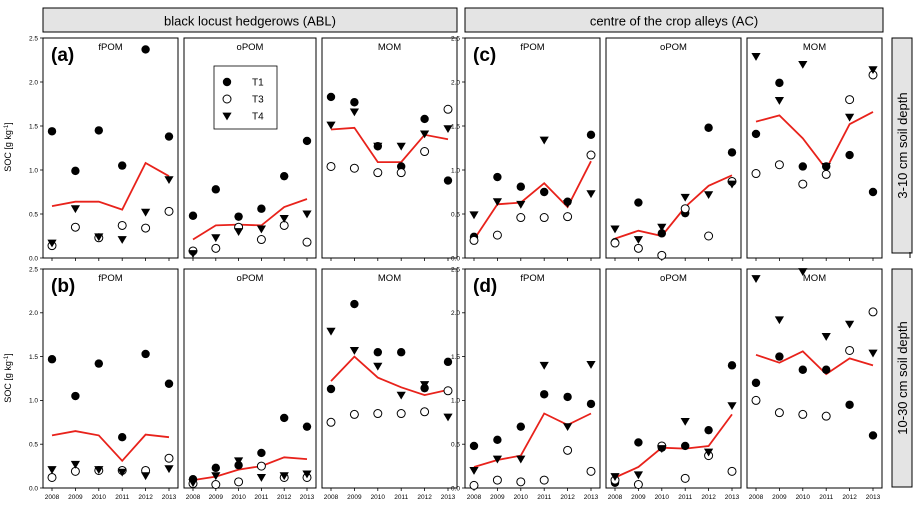 The image size is (915, 506). Describe the element at coordinates (7, 358) in the screenshot. I see `y-axis-title-bottom-sup: -1` at that location.